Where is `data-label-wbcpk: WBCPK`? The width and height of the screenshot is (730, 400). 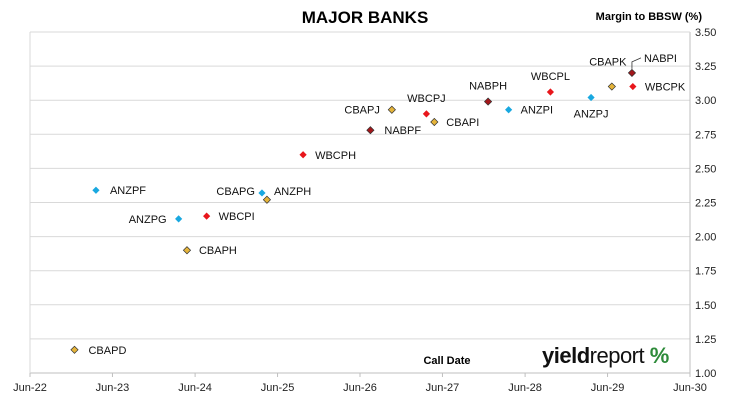
data-label-wbcpk: WBCPK is located at coordinates (665, 88).